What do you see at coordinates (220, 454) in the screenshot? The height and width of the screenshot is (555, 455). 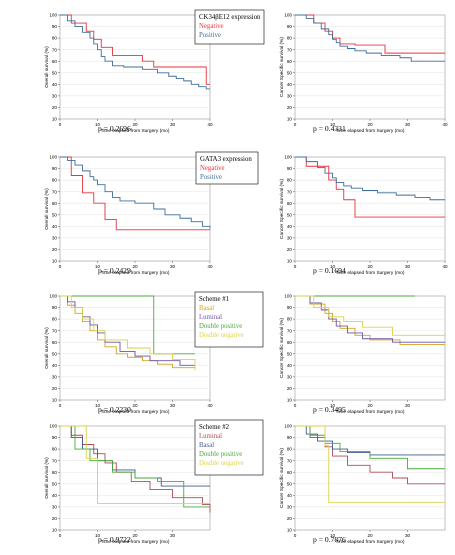 I see `legend-entry: Double positive` at bounding box center [220, 454].